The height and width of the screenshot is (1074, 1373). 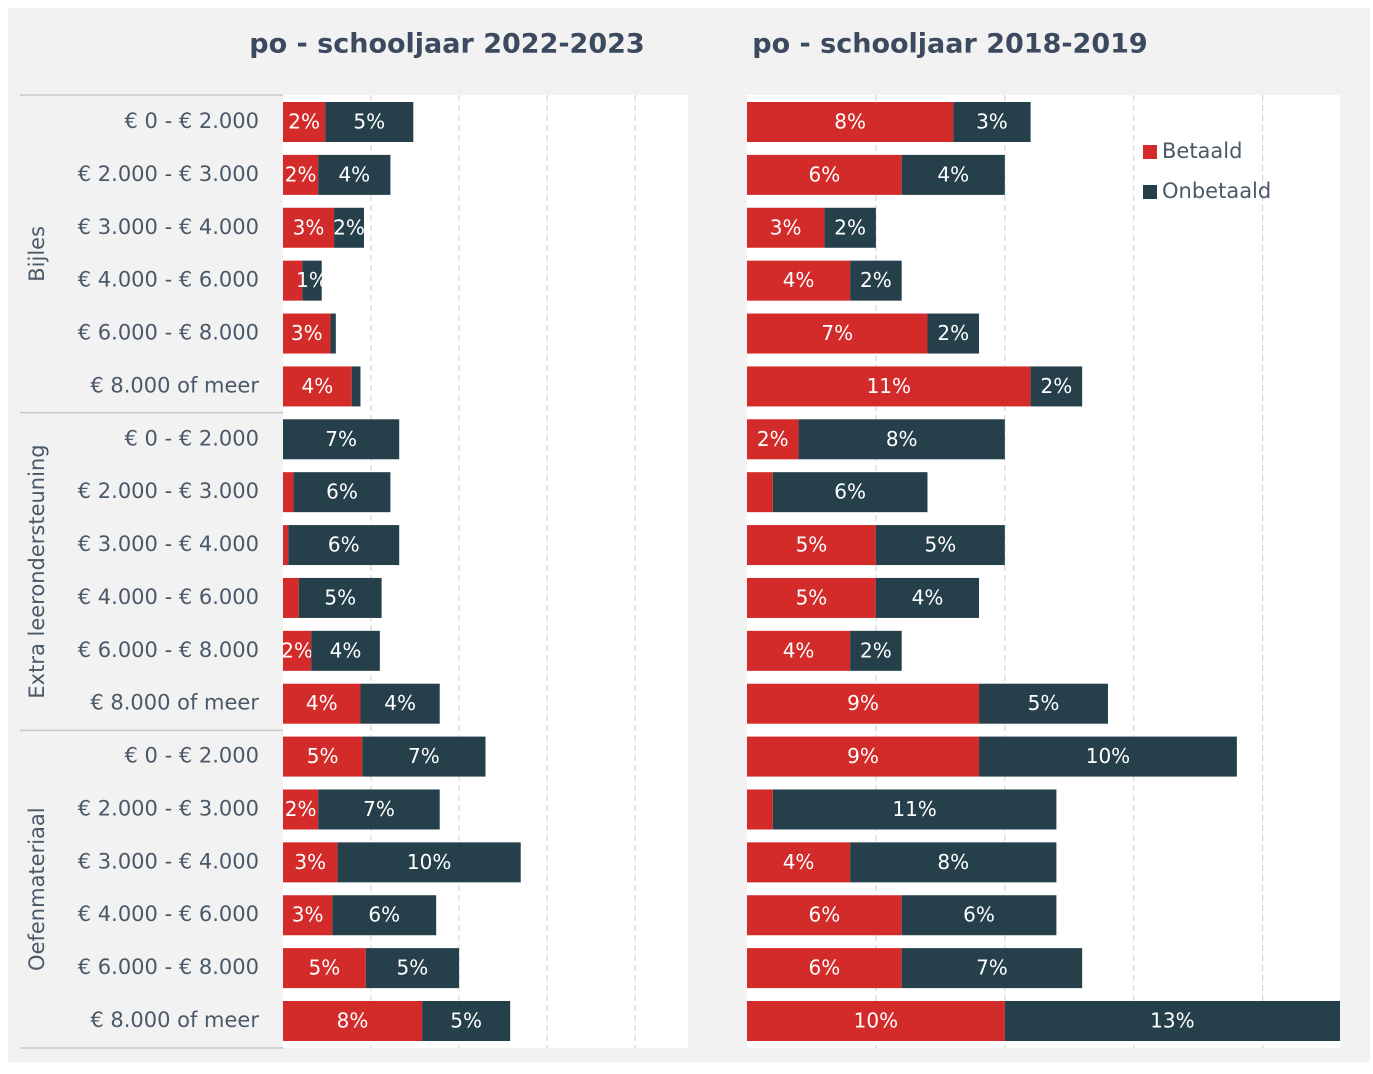 I want to click on category-label: € 4.000 - € 6.000, so click(x=168, y=280).